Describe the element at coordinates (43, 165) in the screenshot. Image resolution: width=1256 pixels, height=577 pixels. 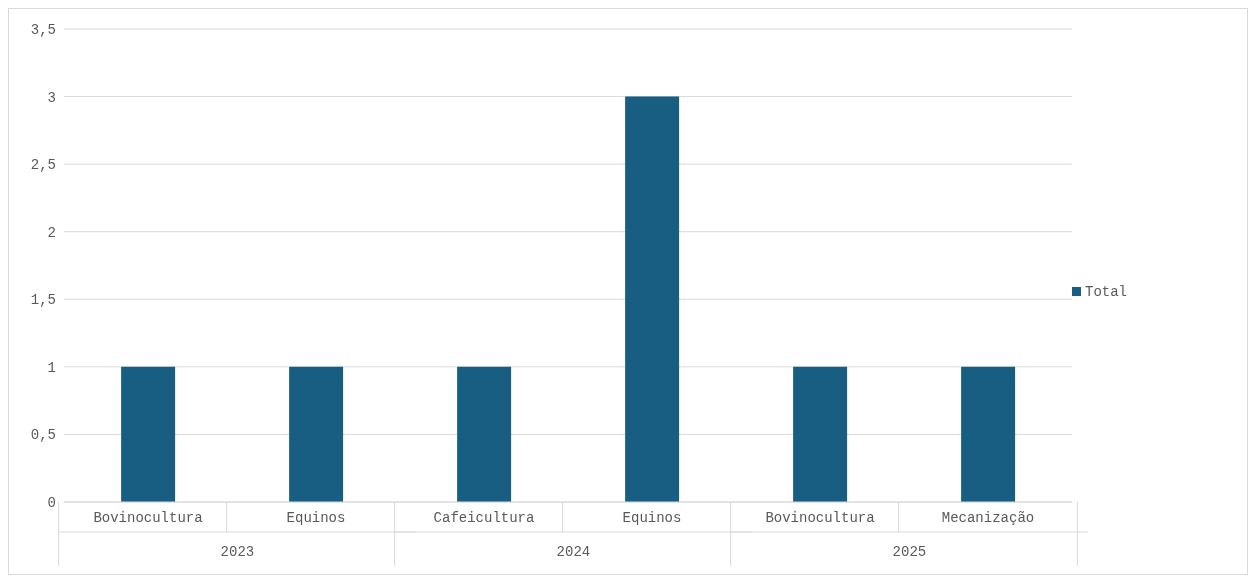
I see `y-tick-label: 2,5` at that location.